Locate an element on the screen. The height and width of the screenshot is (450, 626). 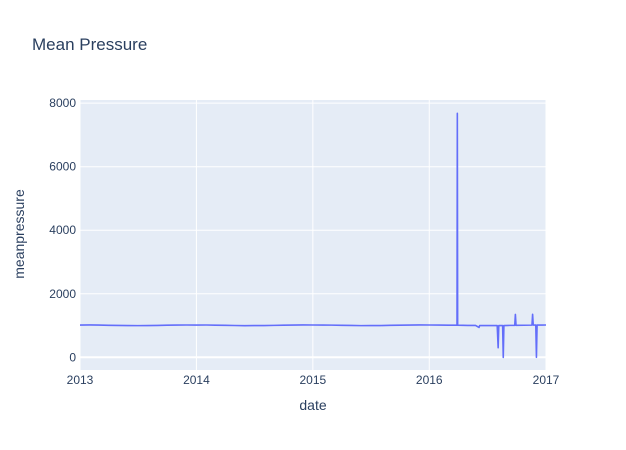
y-tick-label: 4000 is located at coordinates (62, 230).